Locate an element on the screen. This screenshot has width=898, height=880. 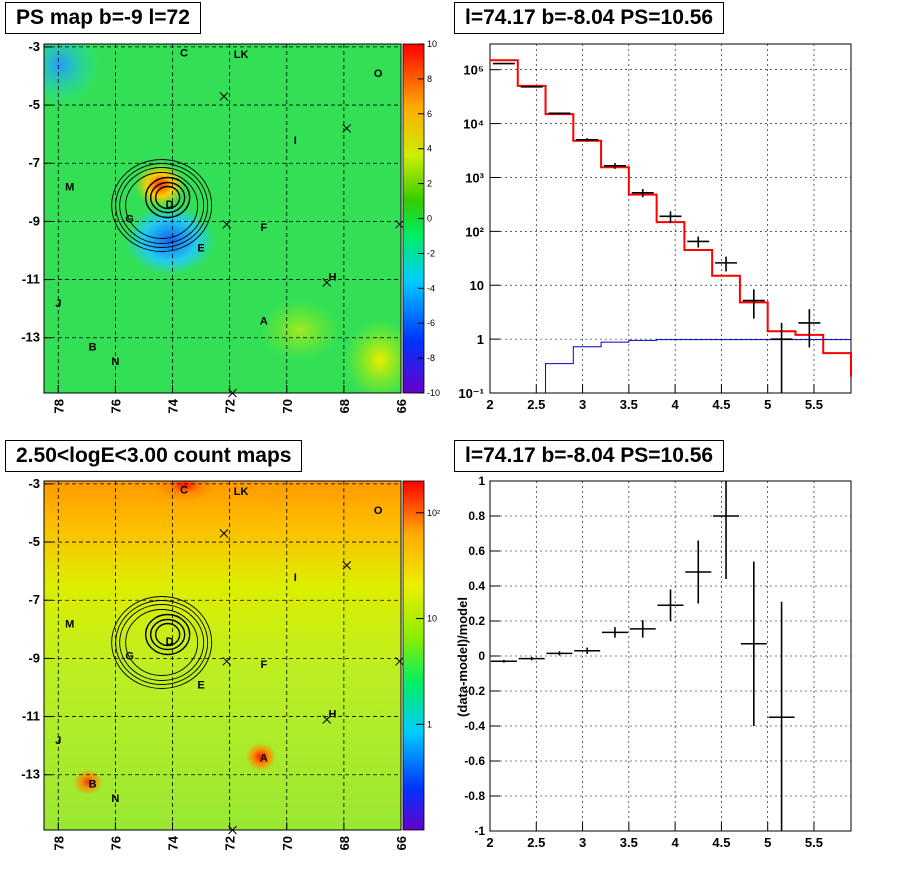
ps-map-markers is located at coordinates (311, 244).